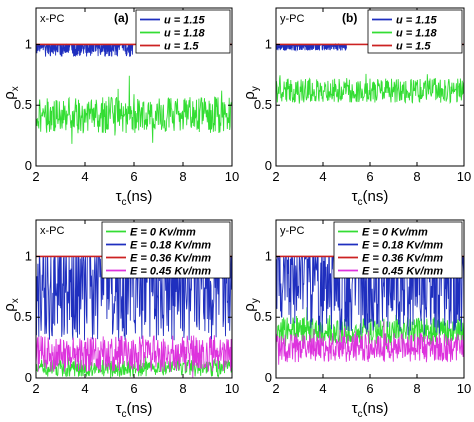 This screenshot has width=474, height=422. What do you see at coordinates (121, 18) in the screenshot?
I see `panel-letter: (a)` at bounding box center [121, 18].